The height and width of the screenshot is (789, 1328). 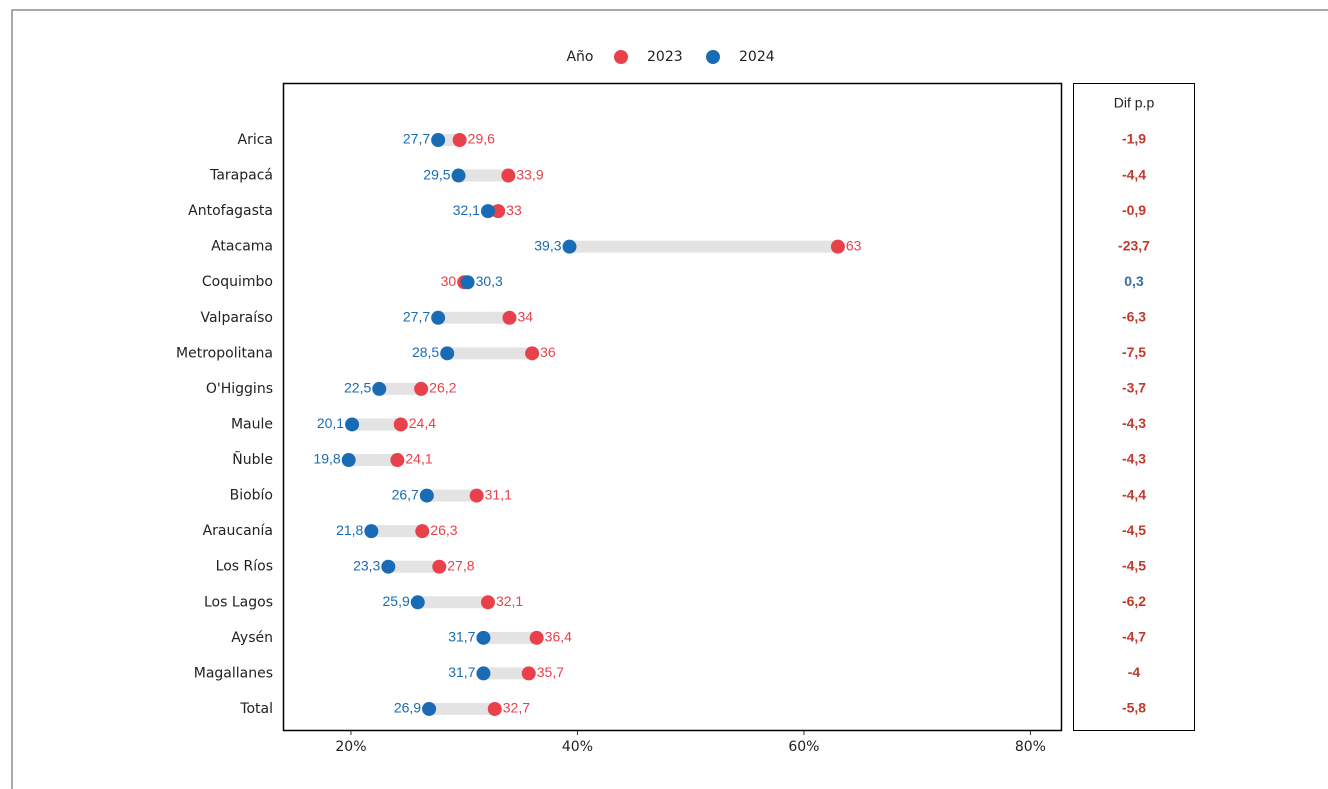 What do you see at coordinates (1134, 352) in the screenshot?
I see `diff-label: -7,5` at bounding box center [1134, 352].